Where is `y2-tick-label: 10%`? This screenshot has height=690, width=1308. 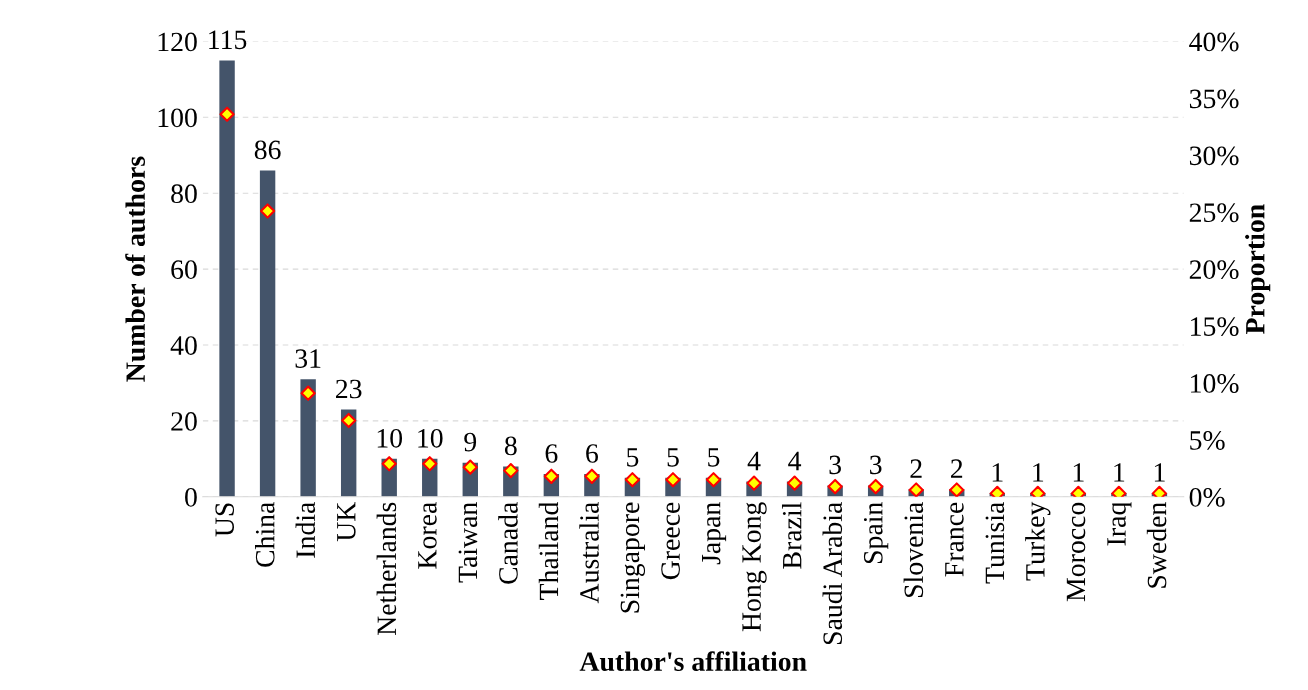 y2-tick-label: 10% is located at coordinates (1215, 383).